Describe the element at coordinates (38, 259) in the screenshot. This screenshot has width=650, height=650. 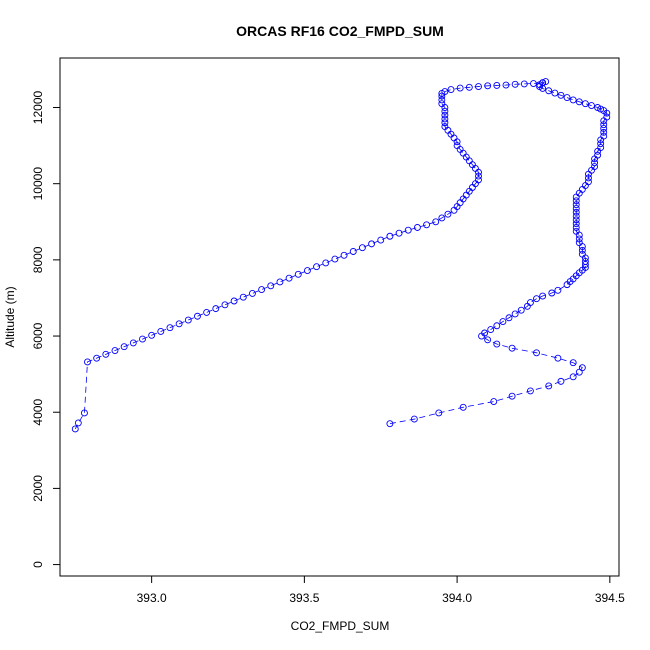
I see `y-tick-label: 8000` at that location.